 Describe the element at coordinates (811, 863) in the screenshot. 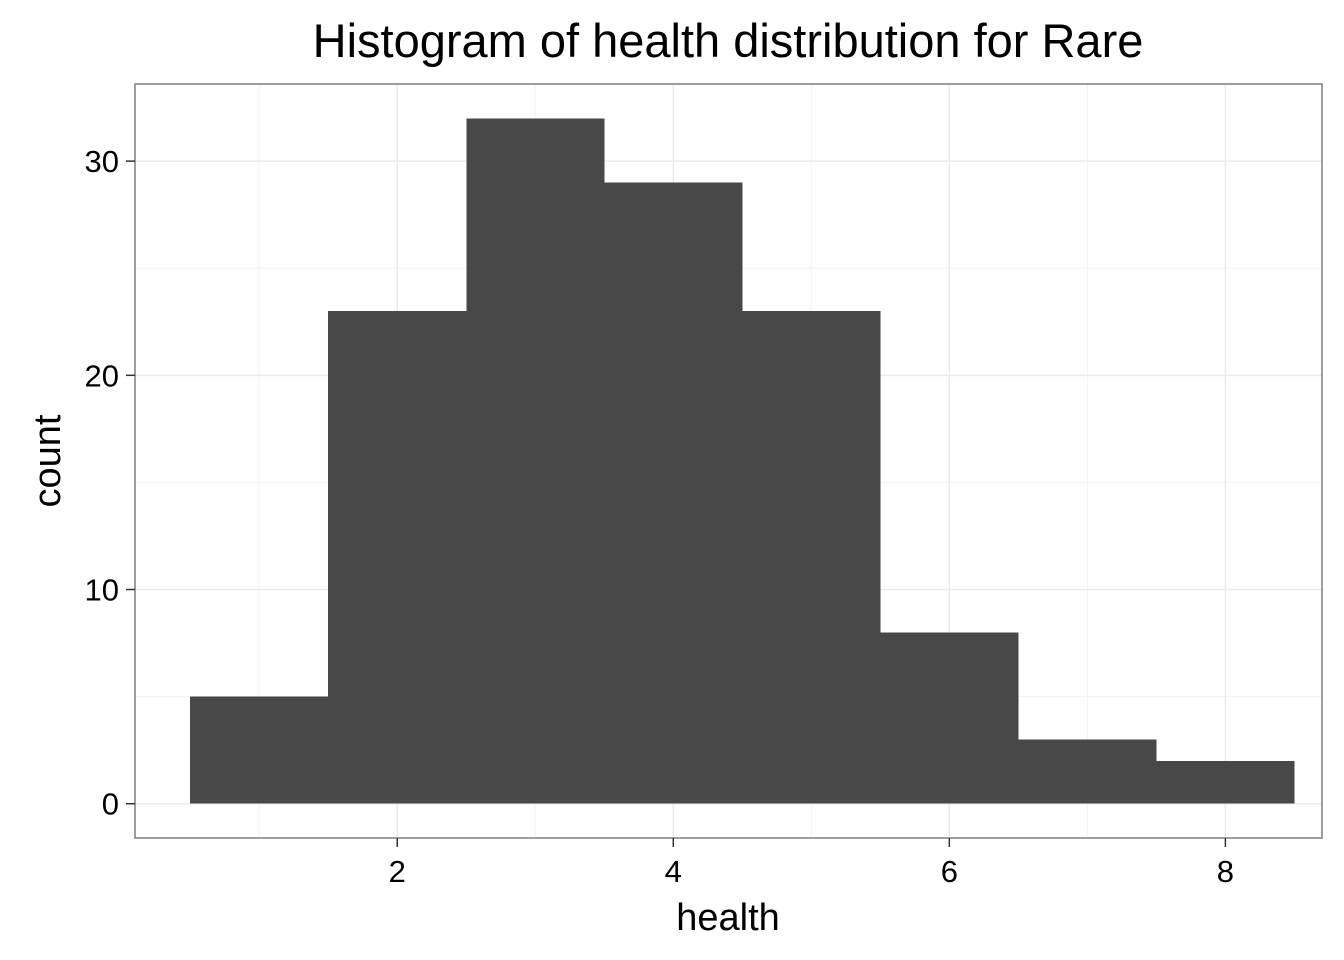

I see `x-axis-ticks: 2 4 6 8` at that location.